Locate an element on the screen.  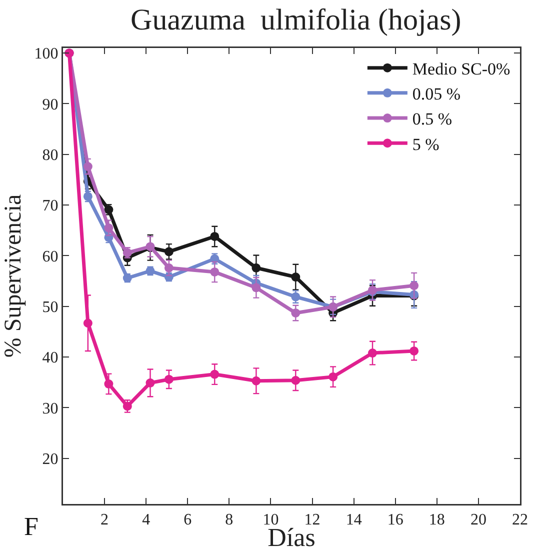
y-tick-label: 20 is located at coordinates (50, 459).